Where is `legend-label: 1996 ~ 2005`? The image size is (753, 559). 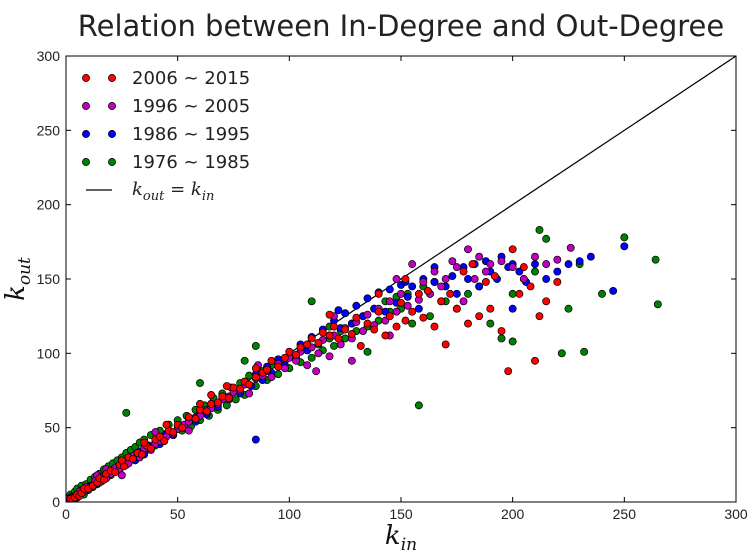 legend-label: 1996 ~ 2005 is located at coordinates (191, 106).